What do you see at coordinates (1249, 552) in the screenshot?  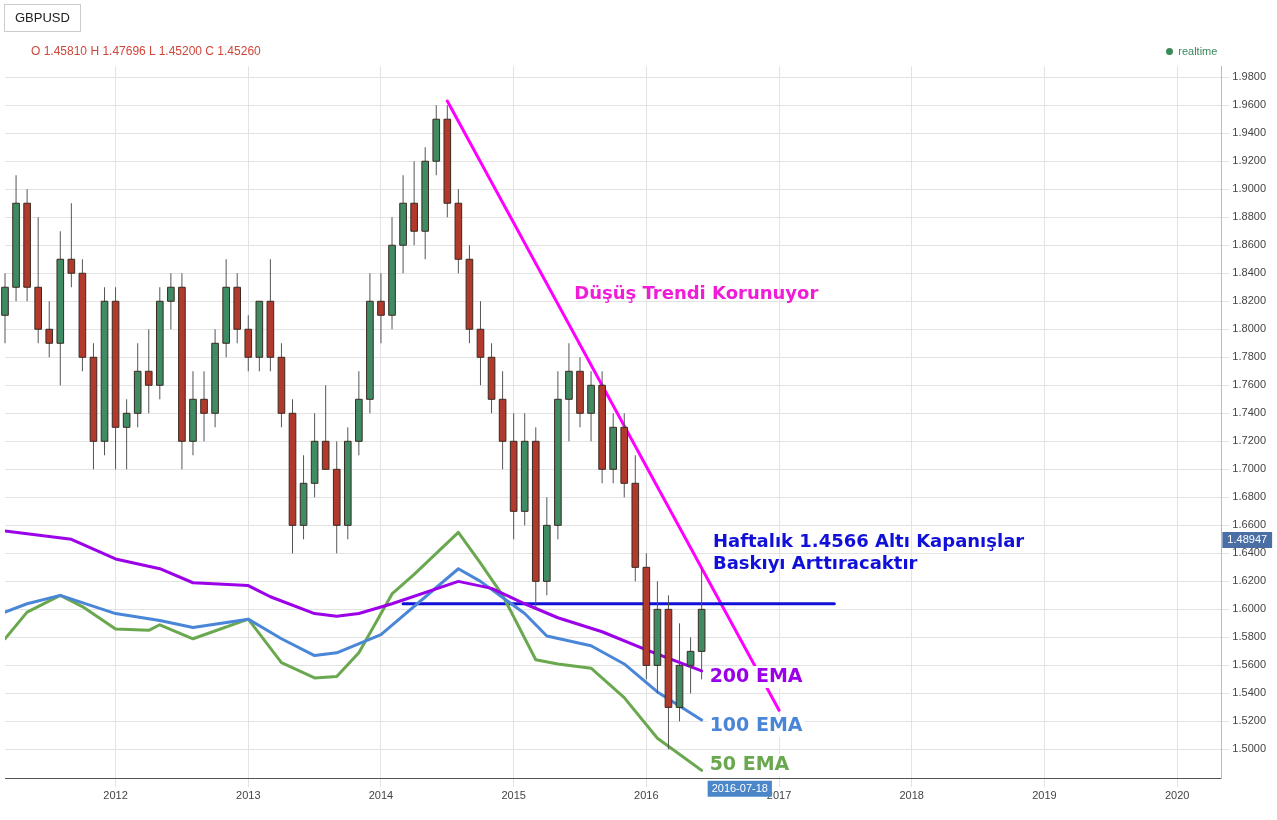 I see `y-tick-label: 1.6400` at bounding box center [1249, 552].